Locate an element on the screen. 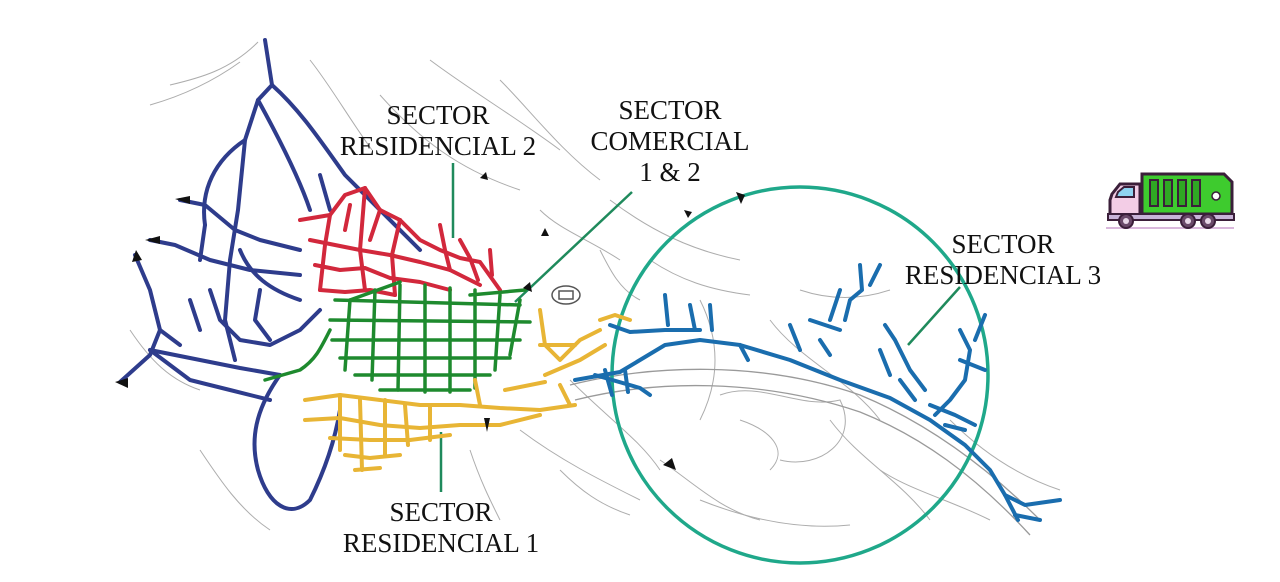 This screenshot has height=582, width=1280. label-sector-comercial: SECTOR COMERCIAL 1 & 2 is located at coordinates (670, 141).